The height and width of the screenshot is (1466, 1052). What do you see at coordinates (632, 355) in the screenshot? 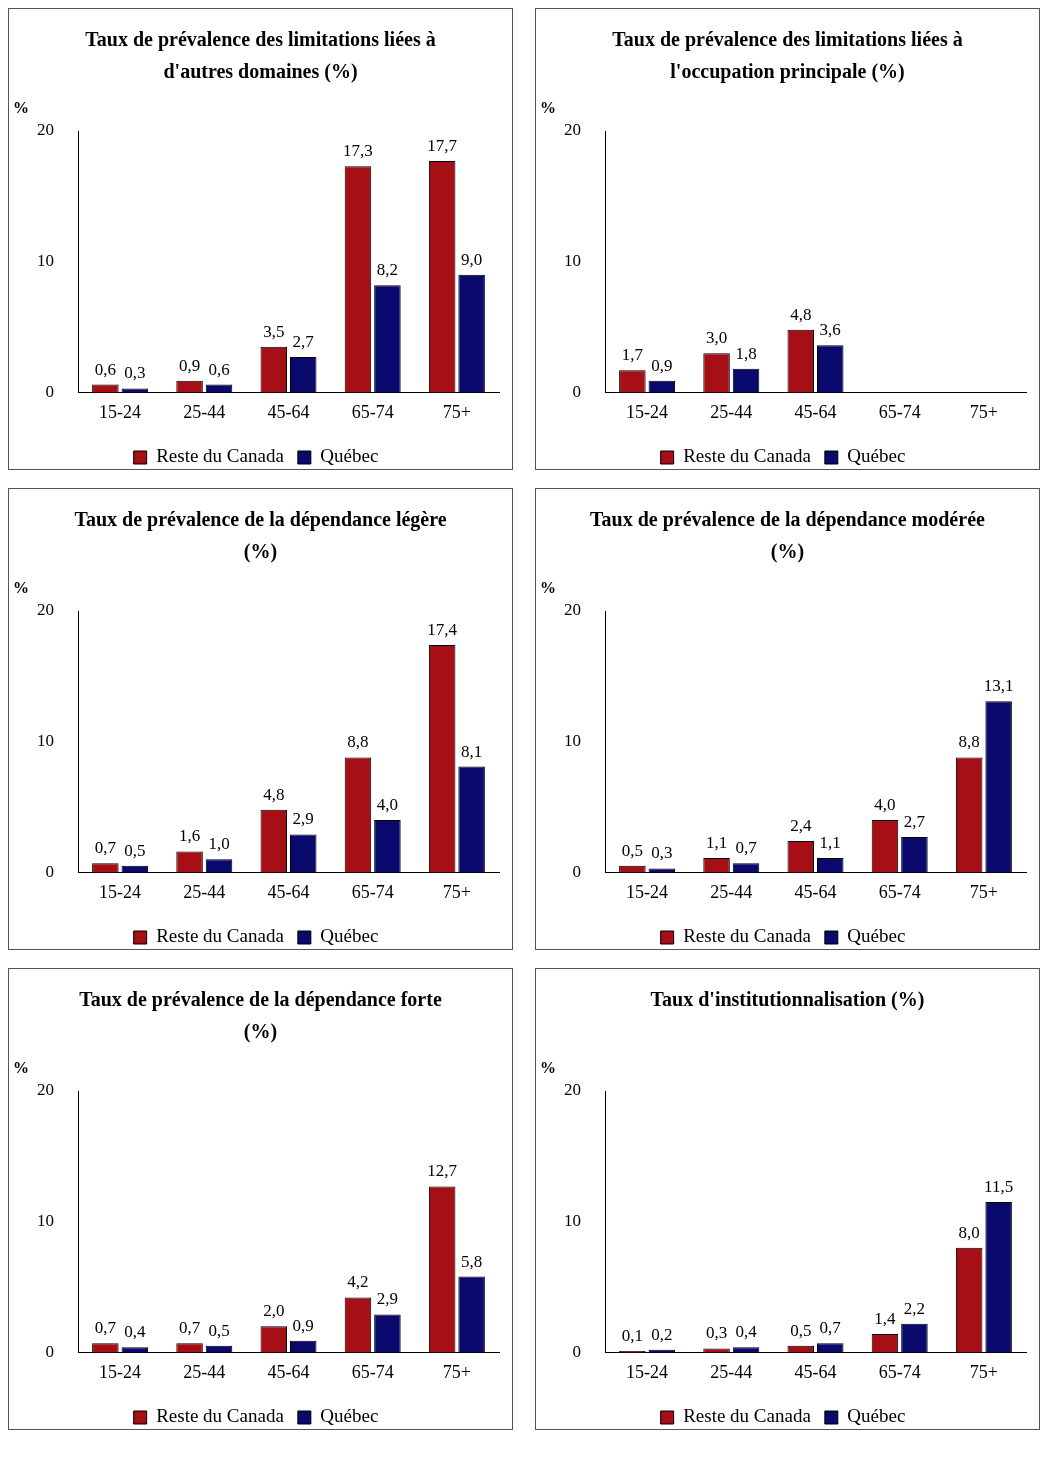
I see `data-label: 1,7` at bounding box center [632, 355].